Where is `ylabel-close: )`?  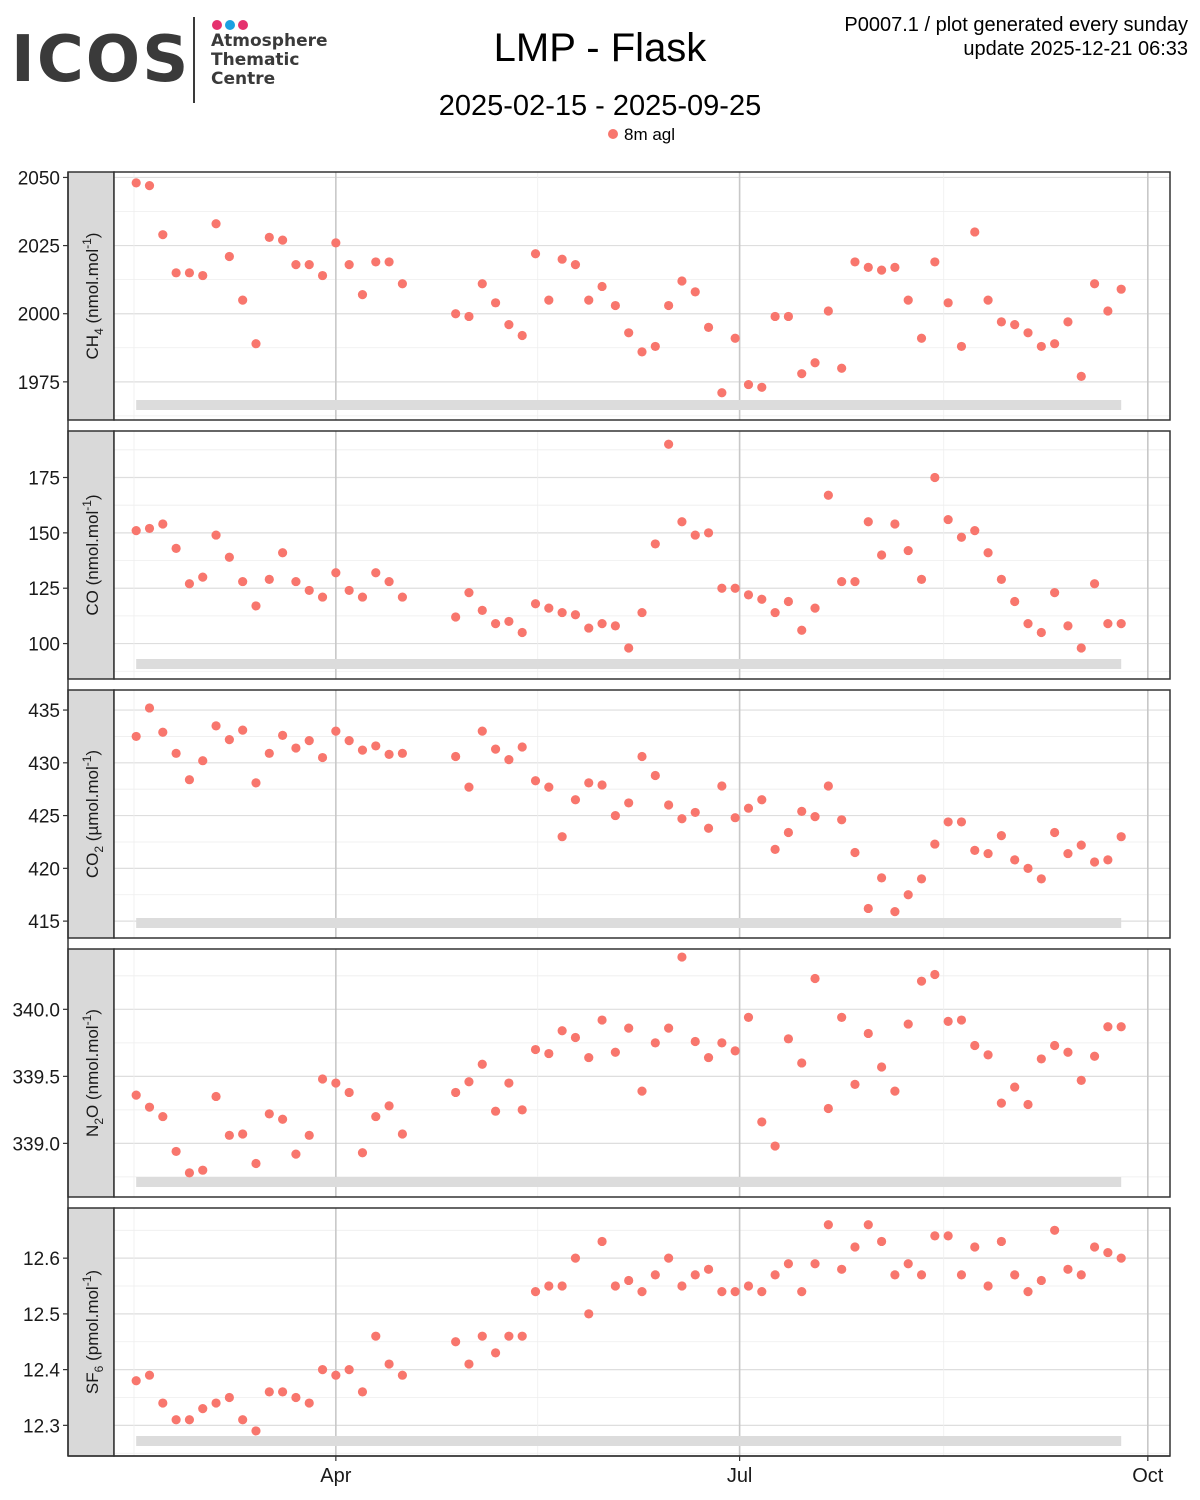 ylabel-close: ) is located at coordinates (92, 753).